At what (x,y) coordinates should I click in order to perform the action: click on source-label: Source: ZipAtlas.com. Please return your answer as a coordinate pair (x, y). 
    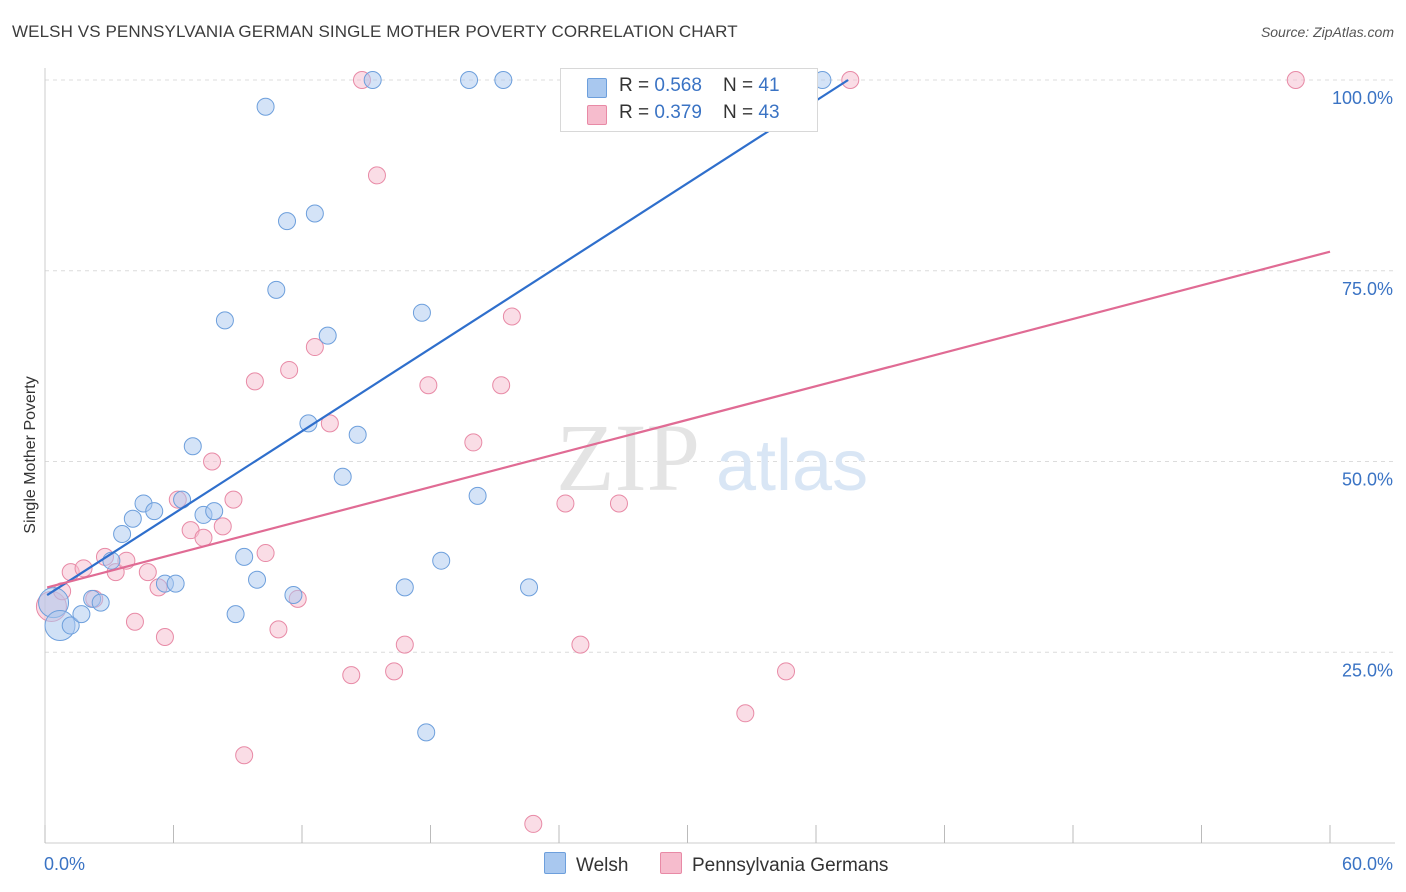
    Looking at the image, I should click on (1327, 32).